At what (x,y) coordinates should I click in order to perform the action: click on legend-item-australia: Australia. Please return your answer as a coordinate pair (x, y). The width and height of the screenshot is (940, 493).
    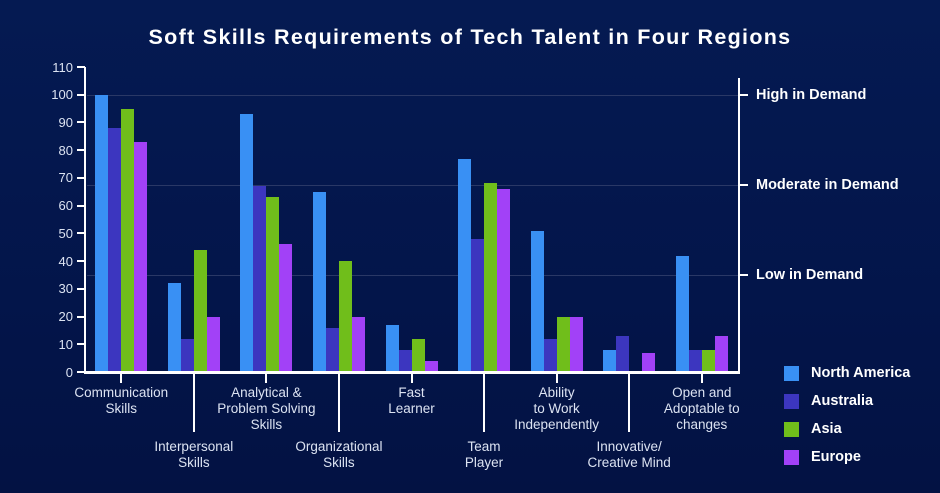
    Looking at the image, I should click on (847, 401).